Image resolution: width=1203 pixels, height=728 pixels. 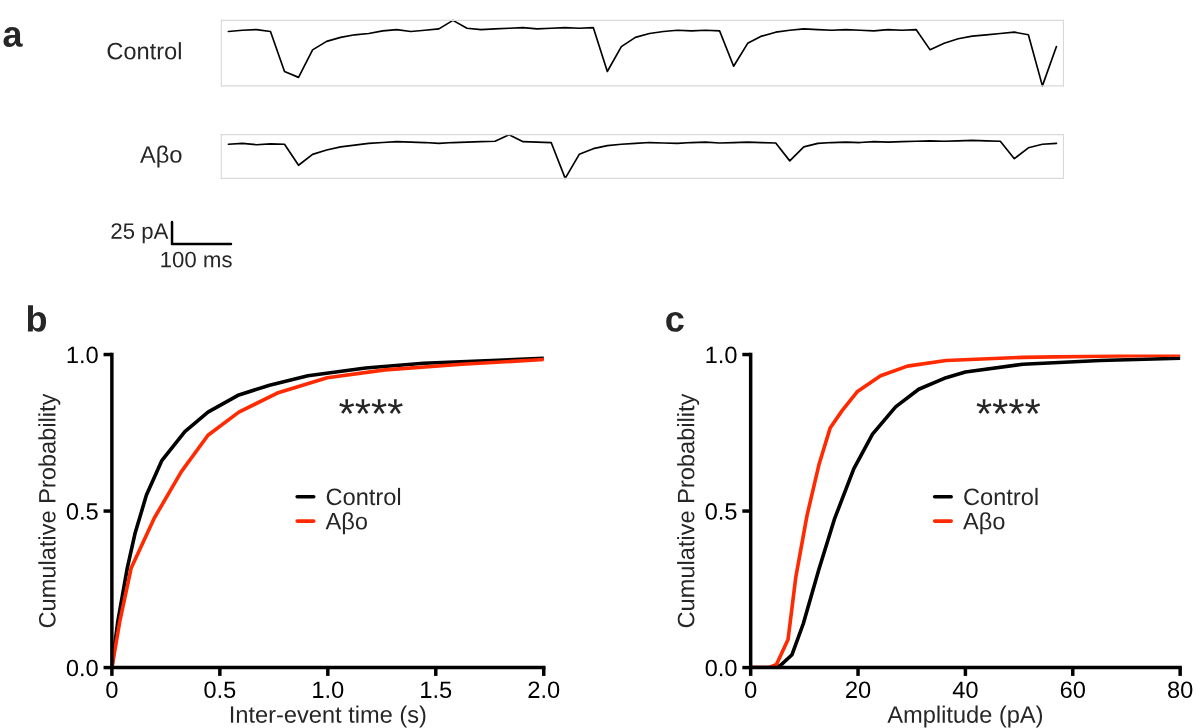 I want to click on x-tick-label: 2.0, so click(x=544, y=690).